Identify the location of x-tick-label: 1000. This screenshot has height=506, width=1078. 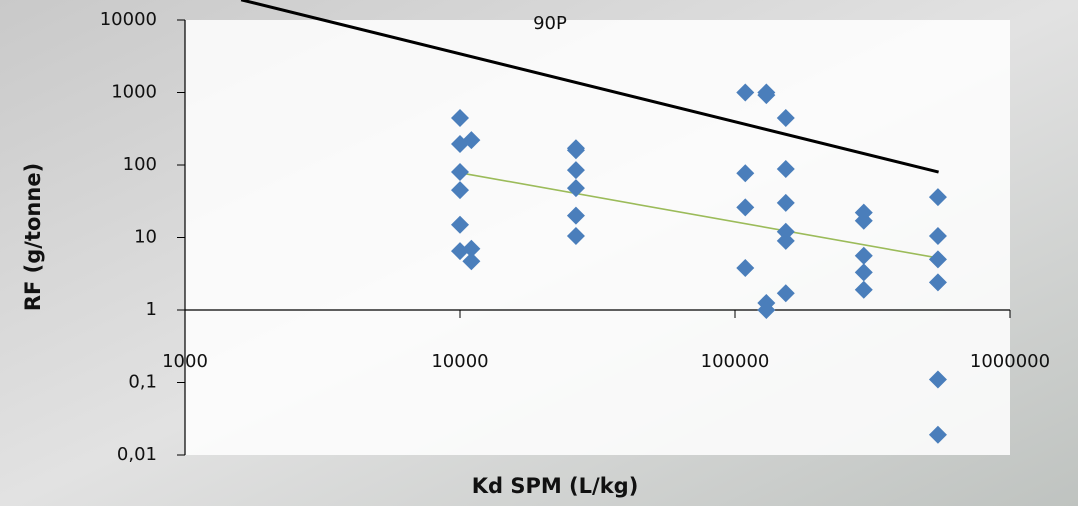
(185, 361).